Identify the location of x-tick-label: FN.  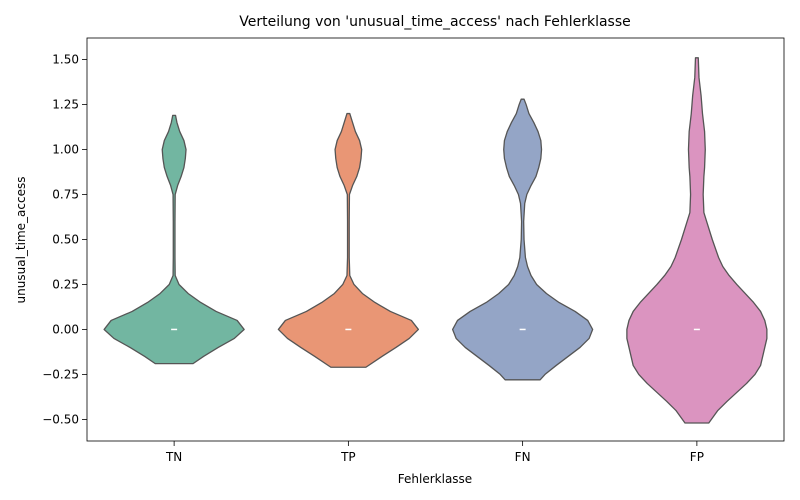
(523, 457).